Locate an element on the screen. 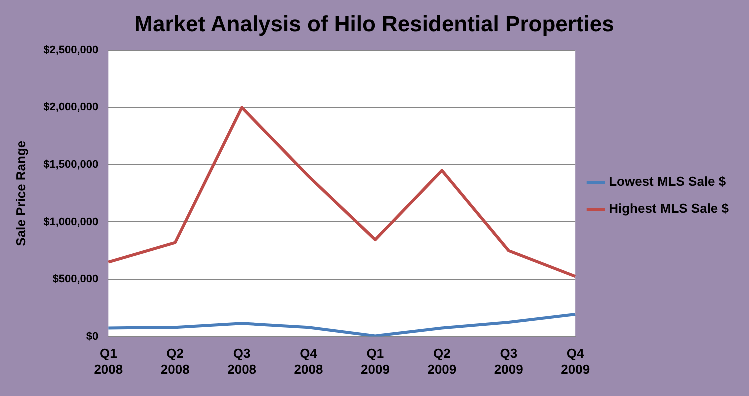 This screenshot has height=396, width=749. legend-label: Highest MLS Sale $ is located at coordinates (669, 208).